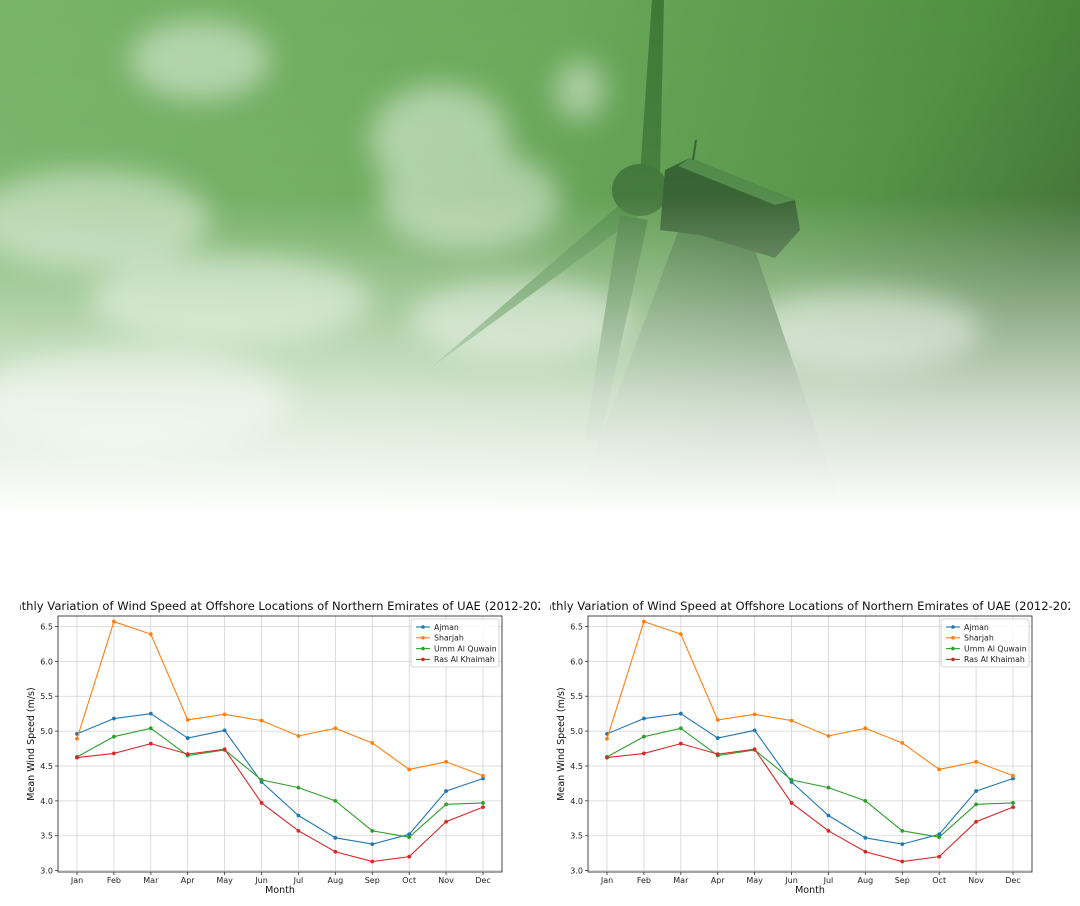 This screenshot has height=906, width=1080. I want to click on legend-box, so click(985, 643).